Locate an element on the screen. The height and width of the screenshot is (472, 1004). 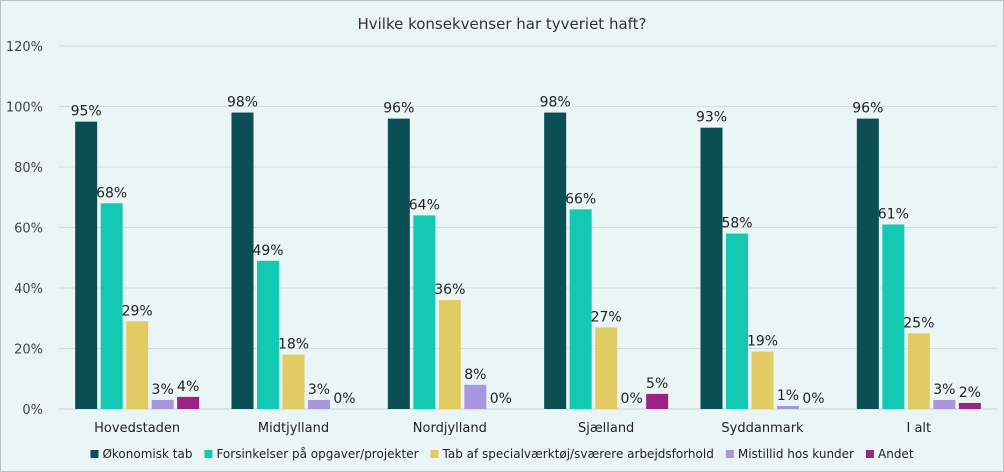
y-tick-label: 100% is located at coordinates (24, 108).